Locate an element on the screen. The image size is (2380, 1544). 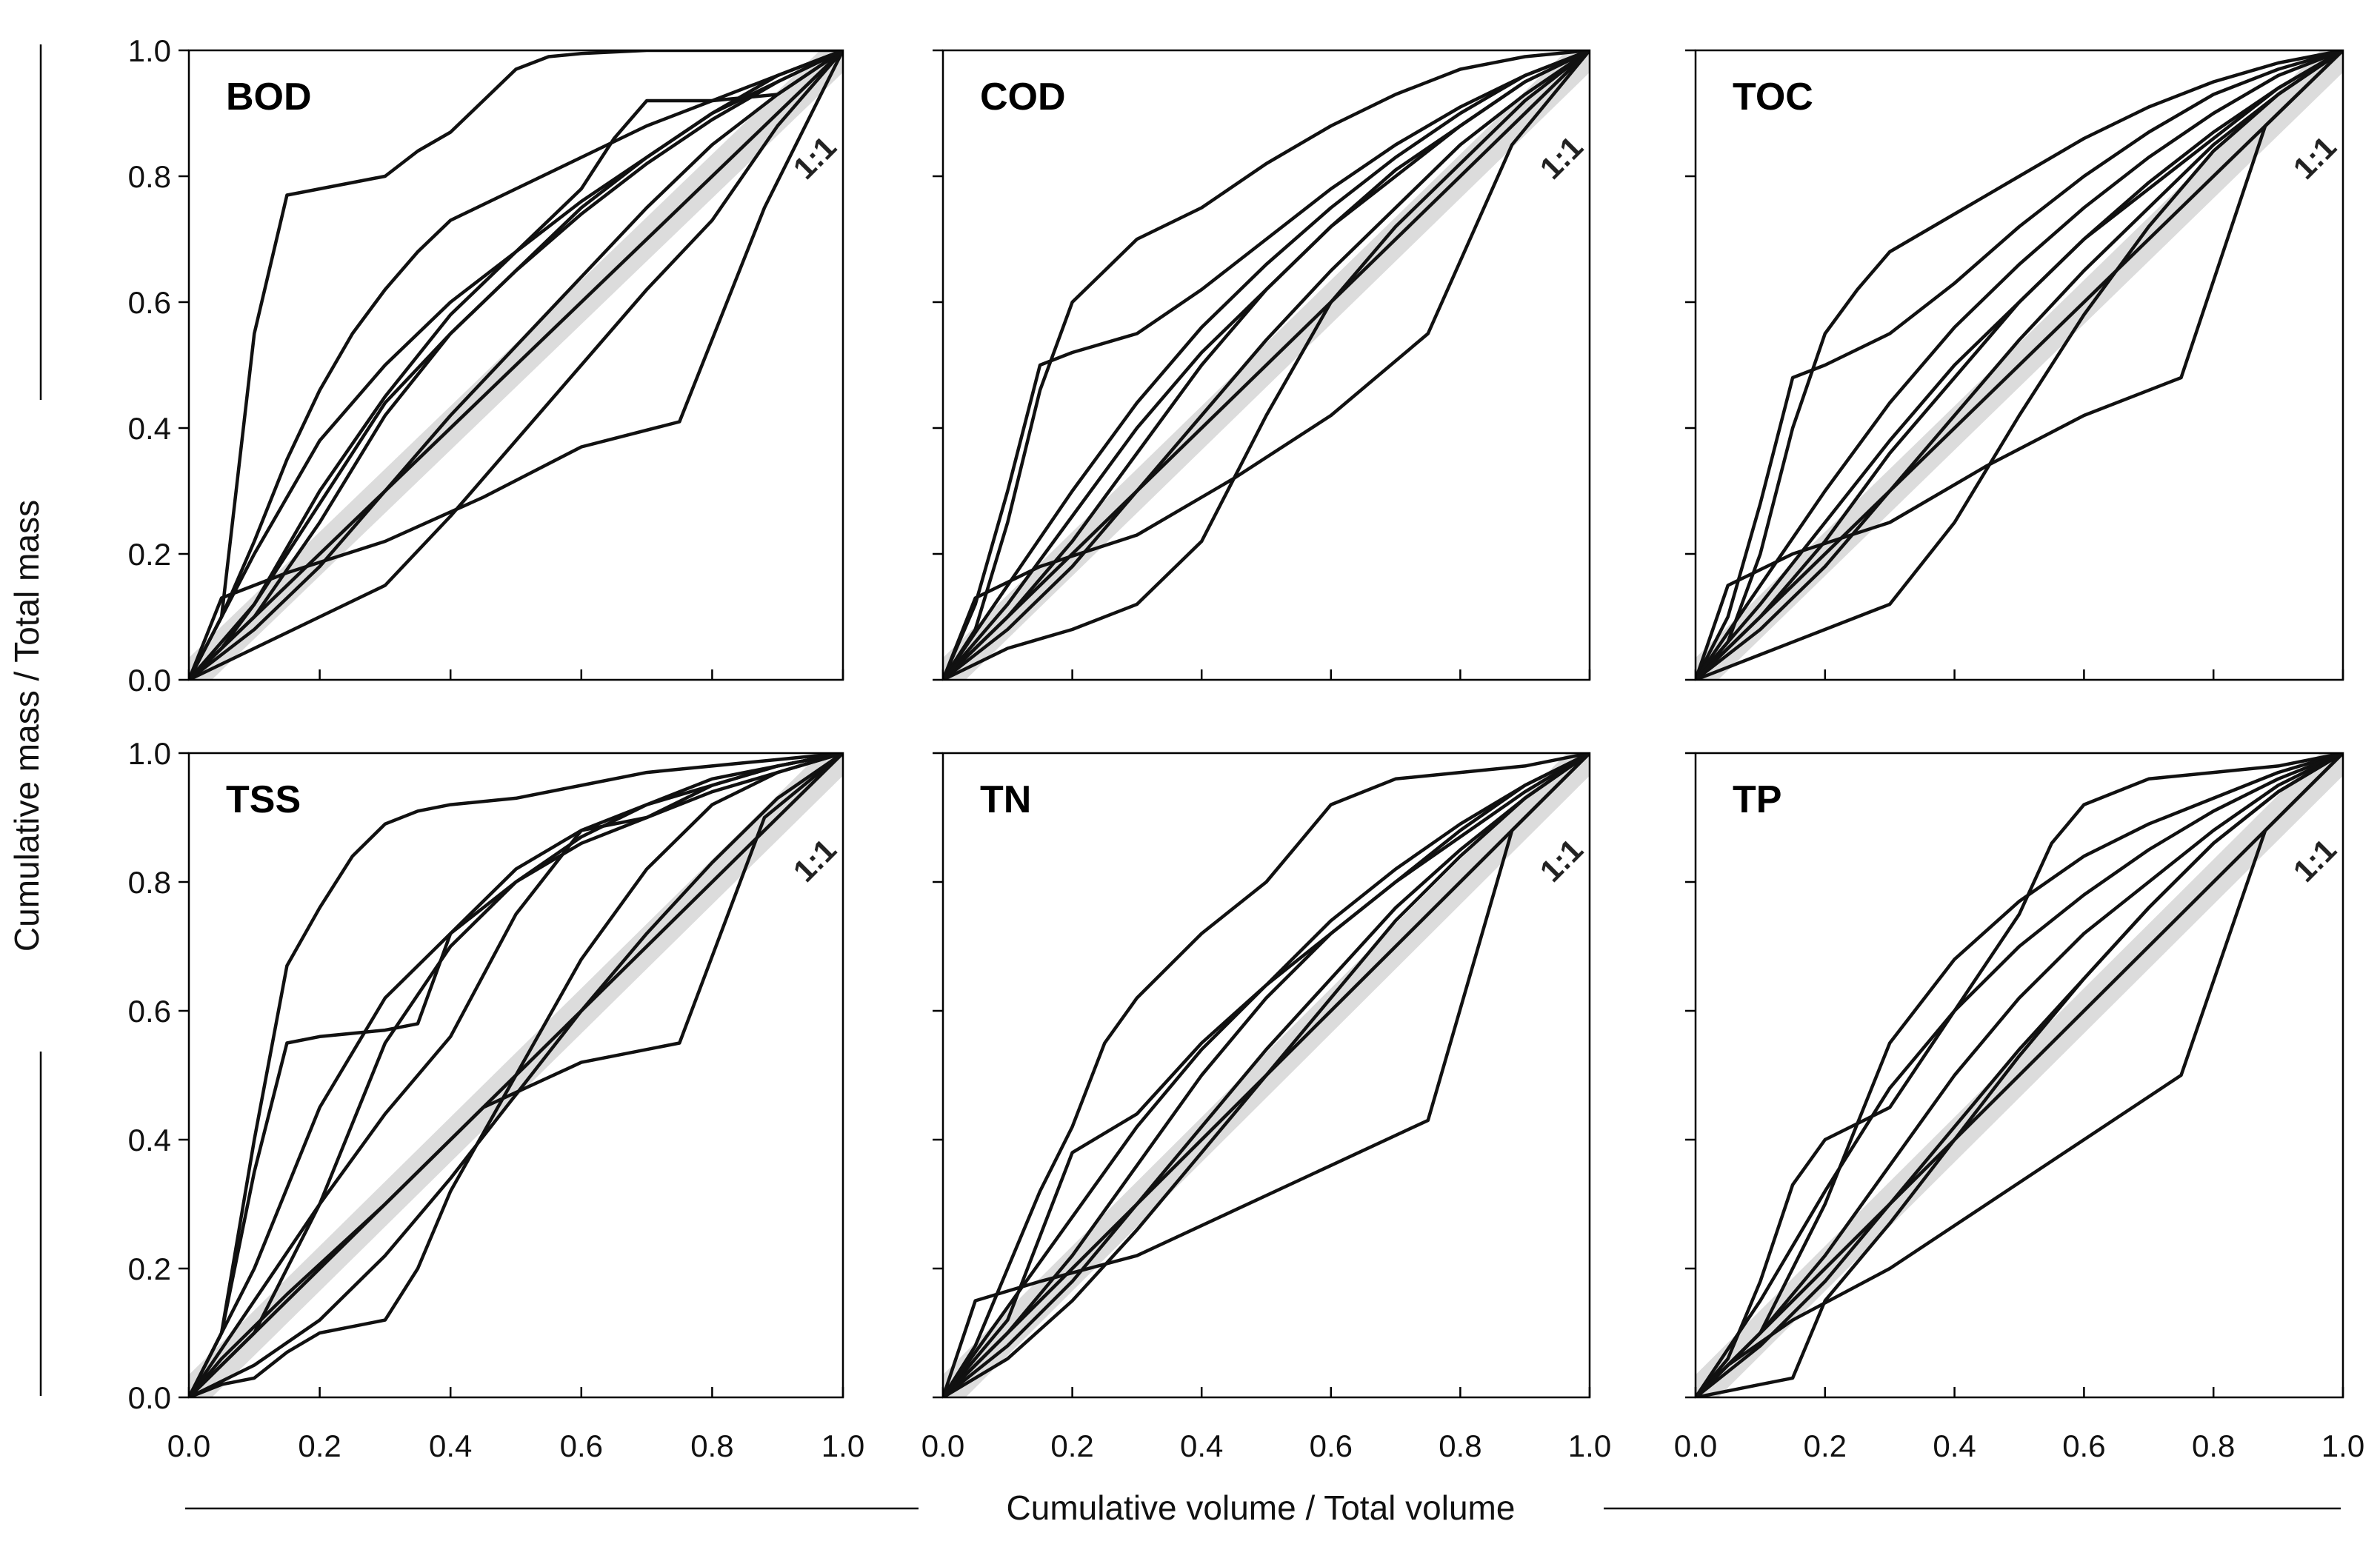
panel-title-tn: TN is located at coordinates (1006, 799).